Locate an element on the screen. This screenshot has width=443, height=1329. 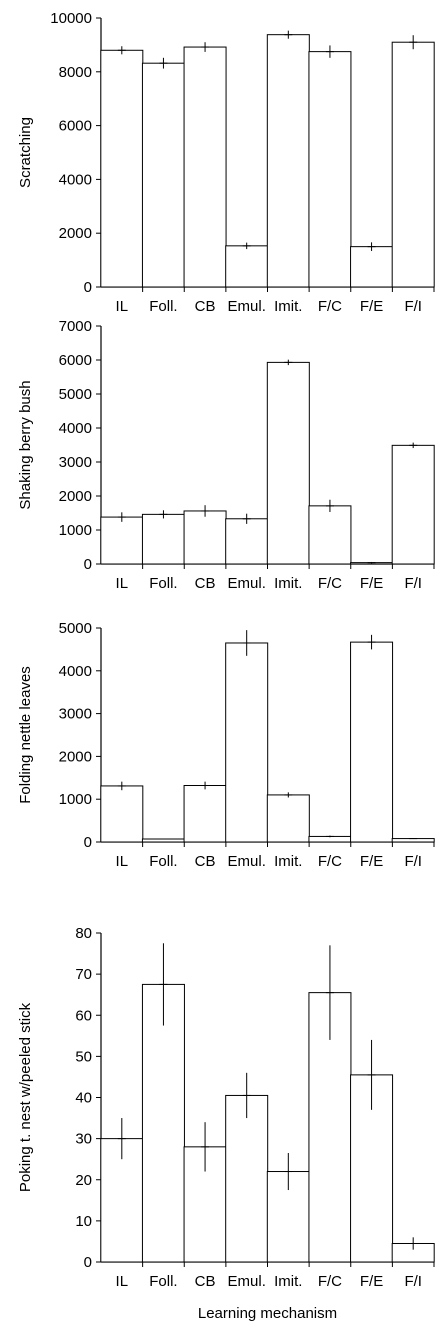
panel-3-x-tick-label: Imit. is located at coordinates (288, 861).